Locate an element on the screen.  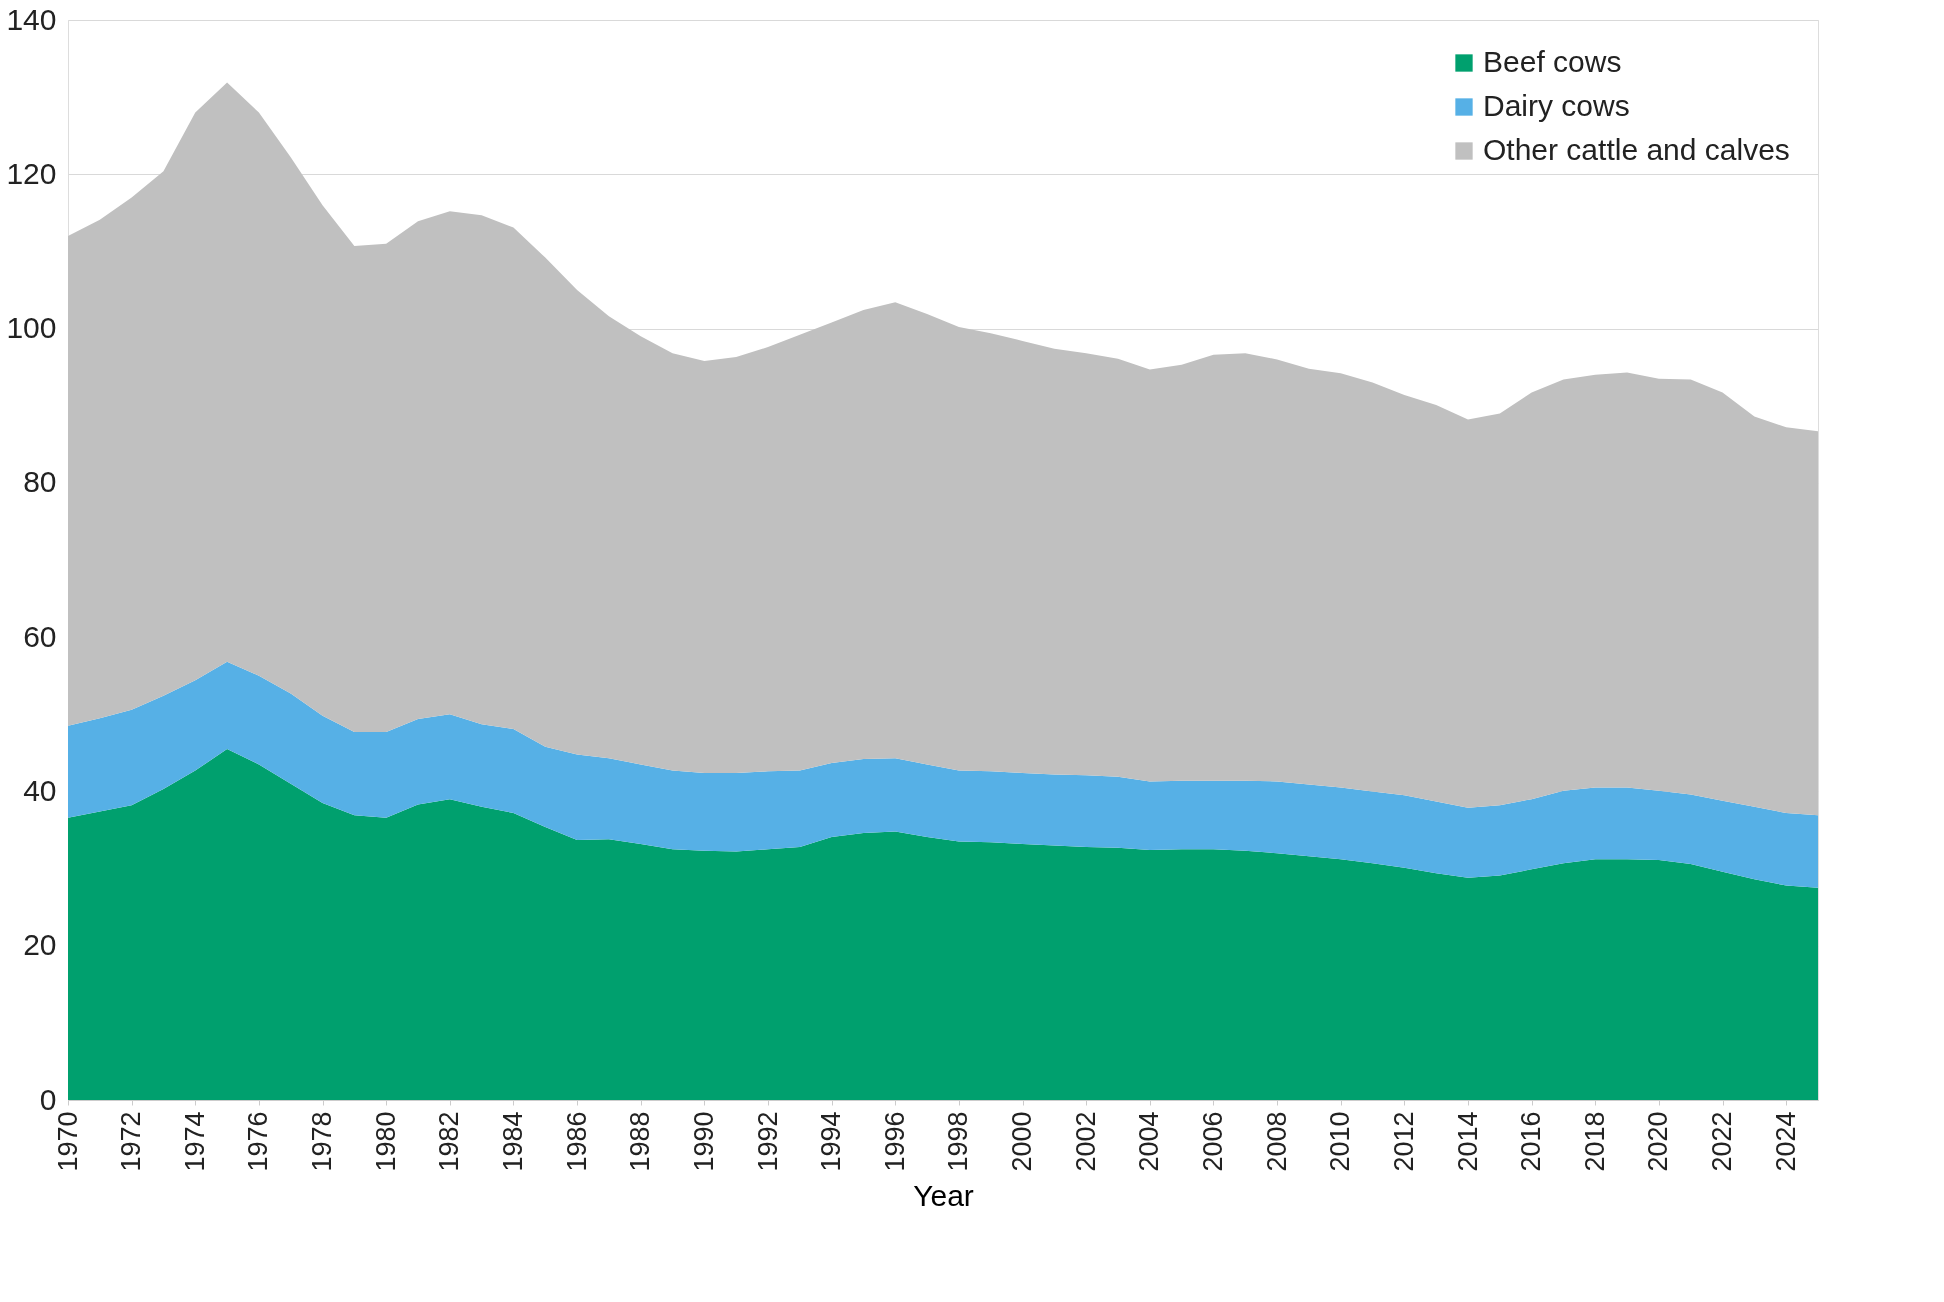
x-tick-label: 1994 is located at coordinates (831, 1141).